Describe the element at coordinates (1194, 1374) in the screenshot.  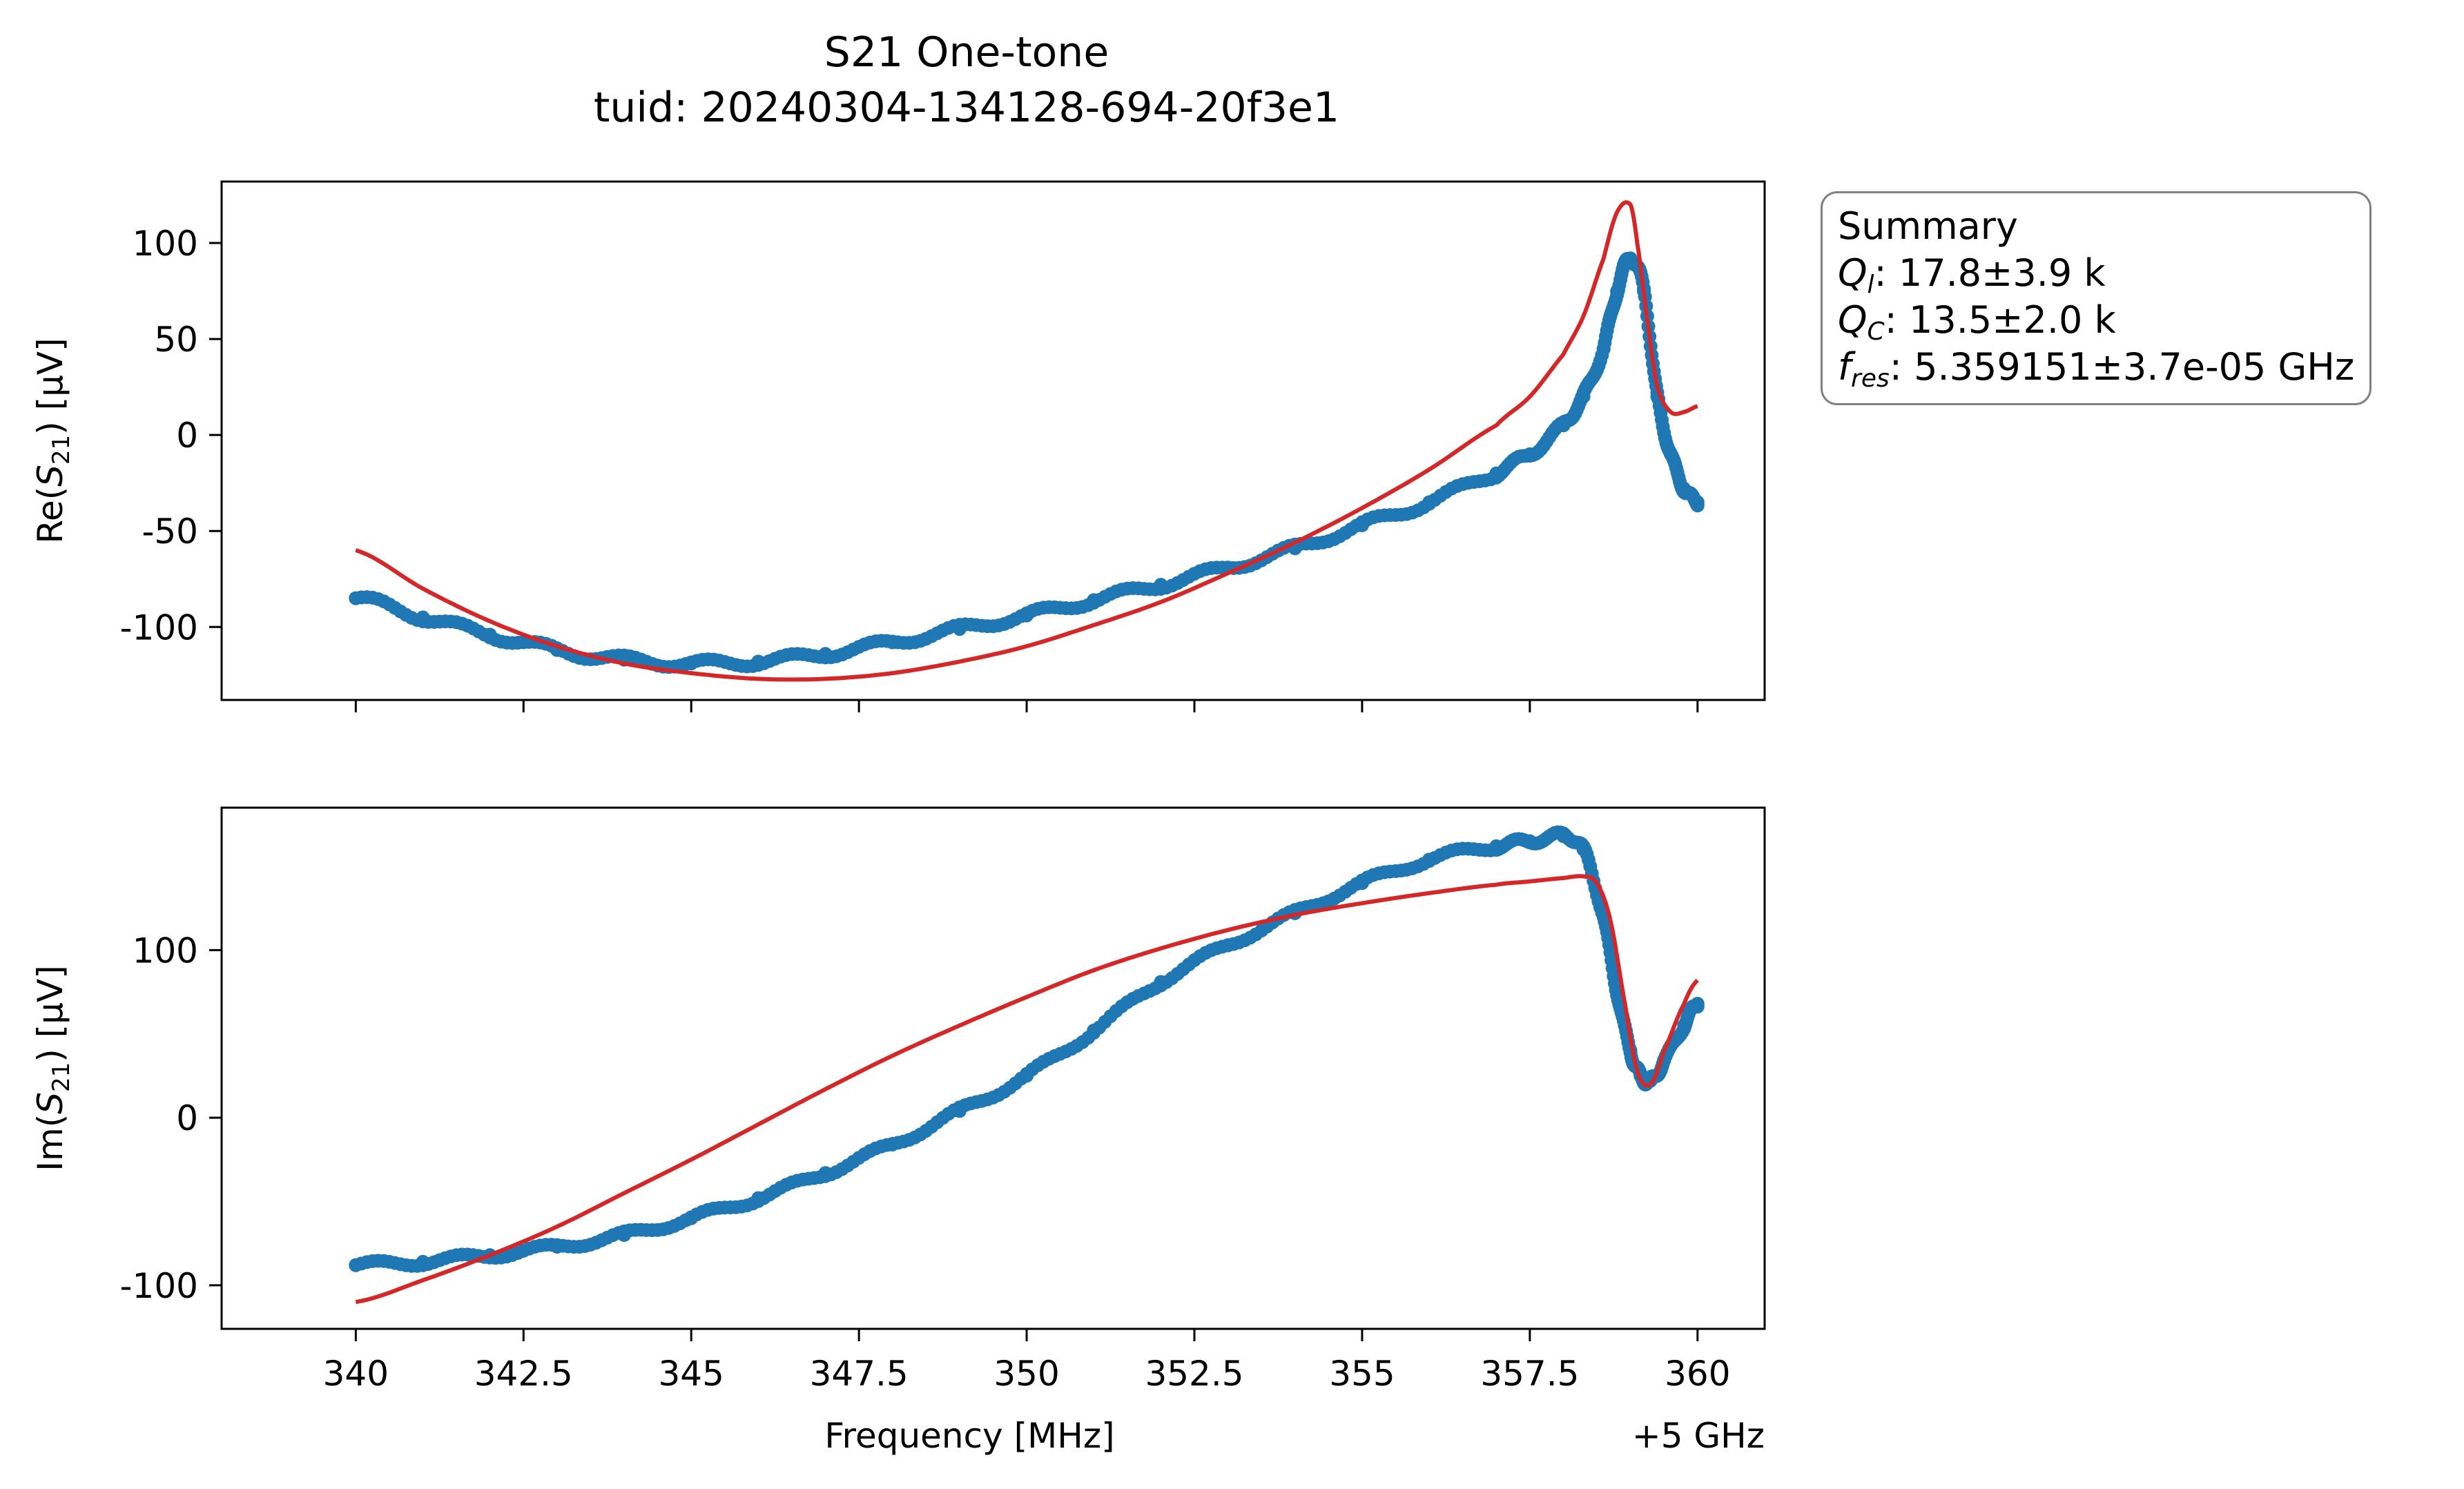
I see `x-tick-label: 352.5` at that location.